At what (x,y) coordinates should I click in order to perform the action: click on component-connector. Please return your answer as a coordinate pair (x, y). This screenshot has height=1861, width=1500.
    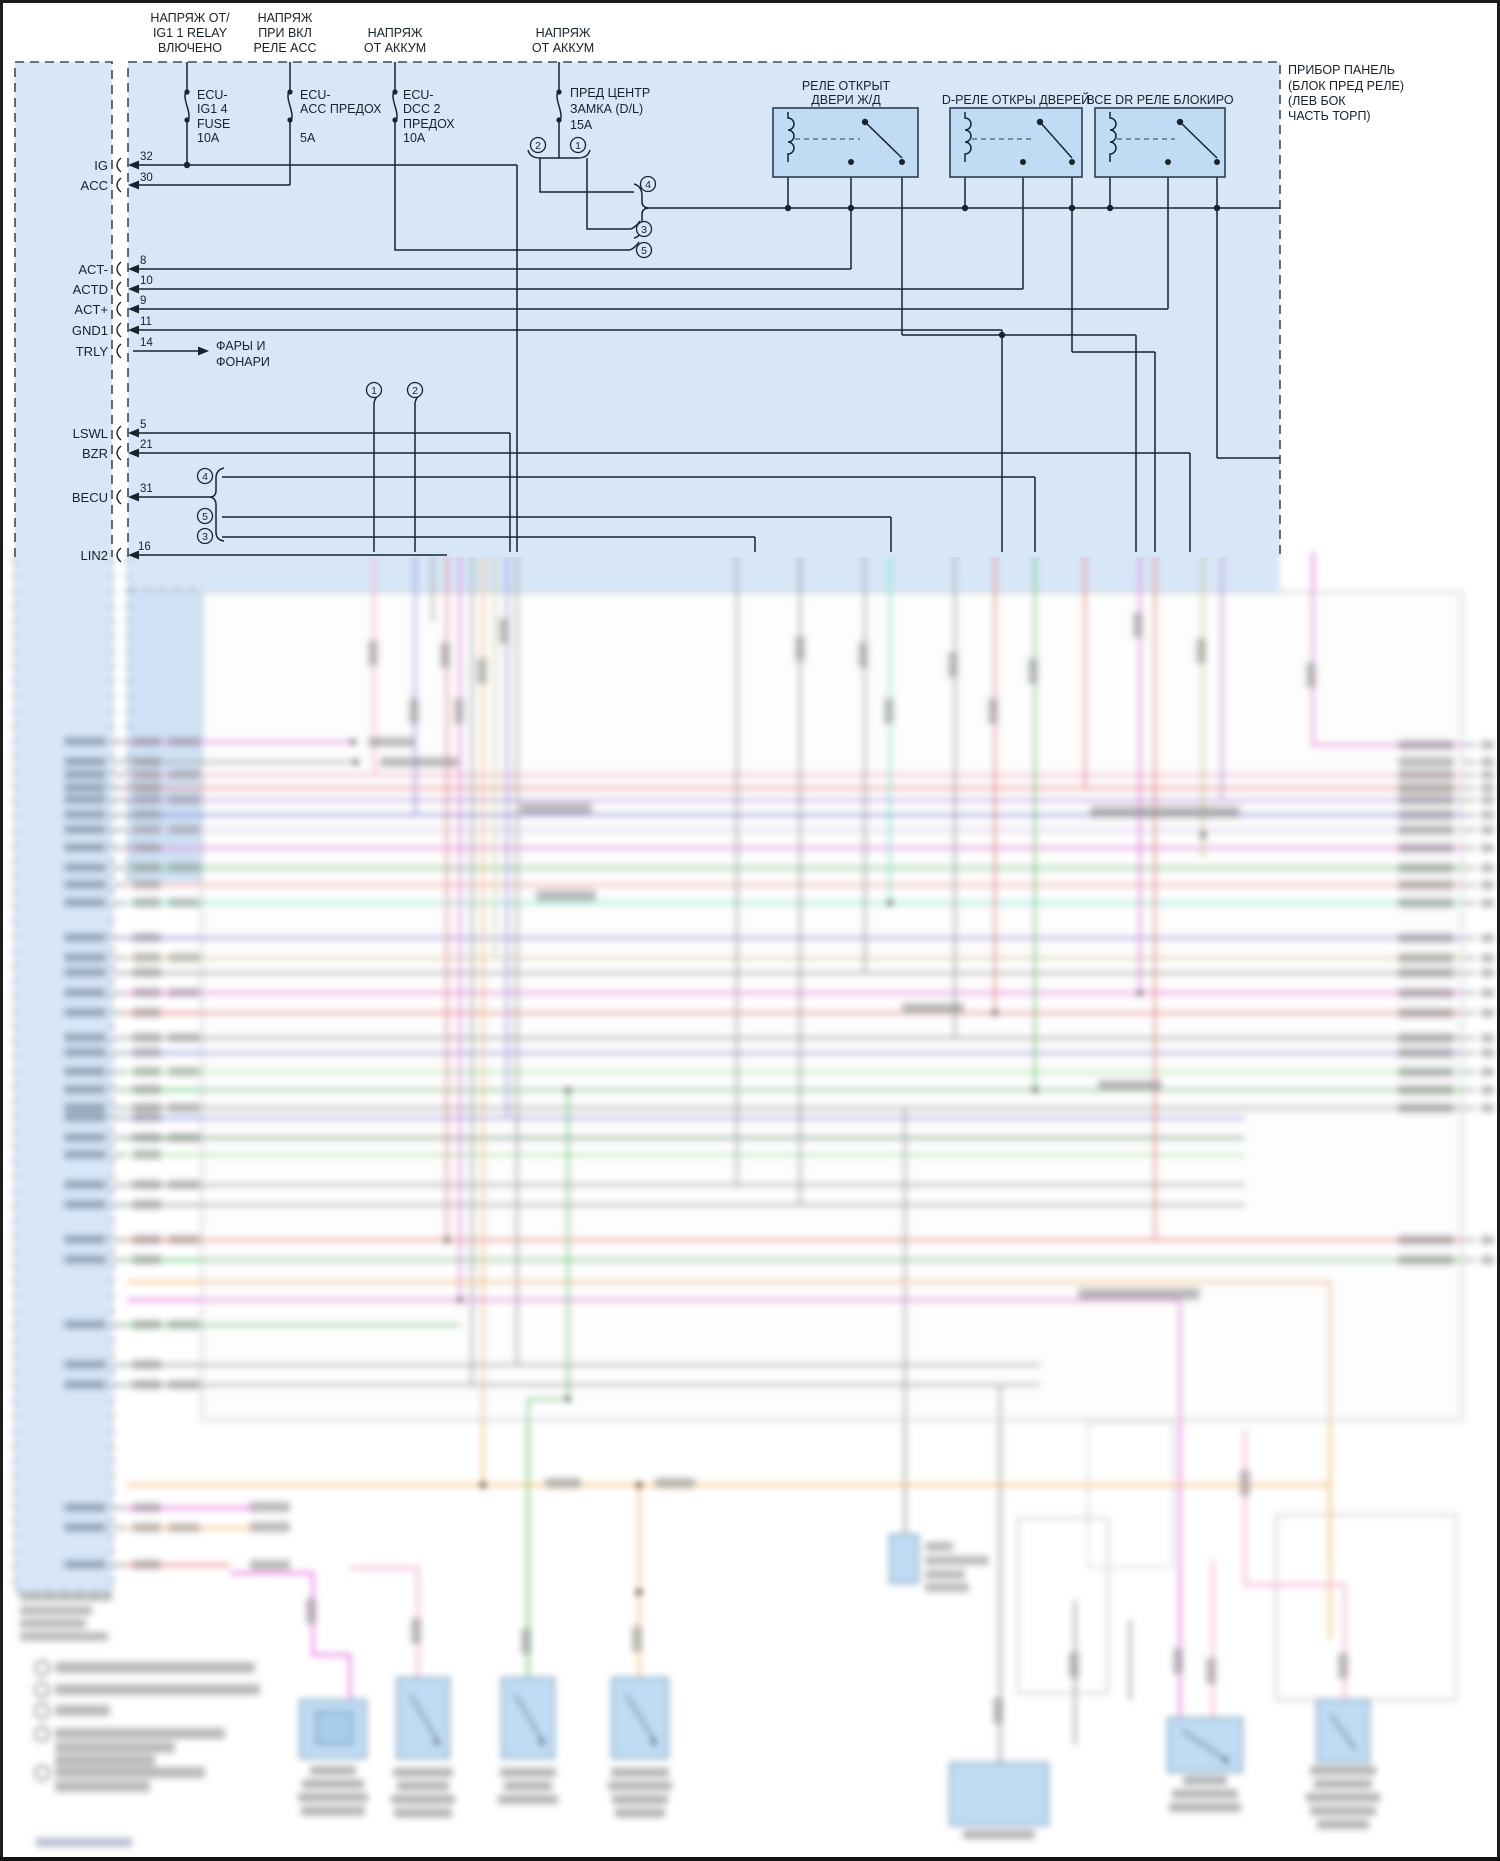
    Looking at the image, I should click on (999, 1794).